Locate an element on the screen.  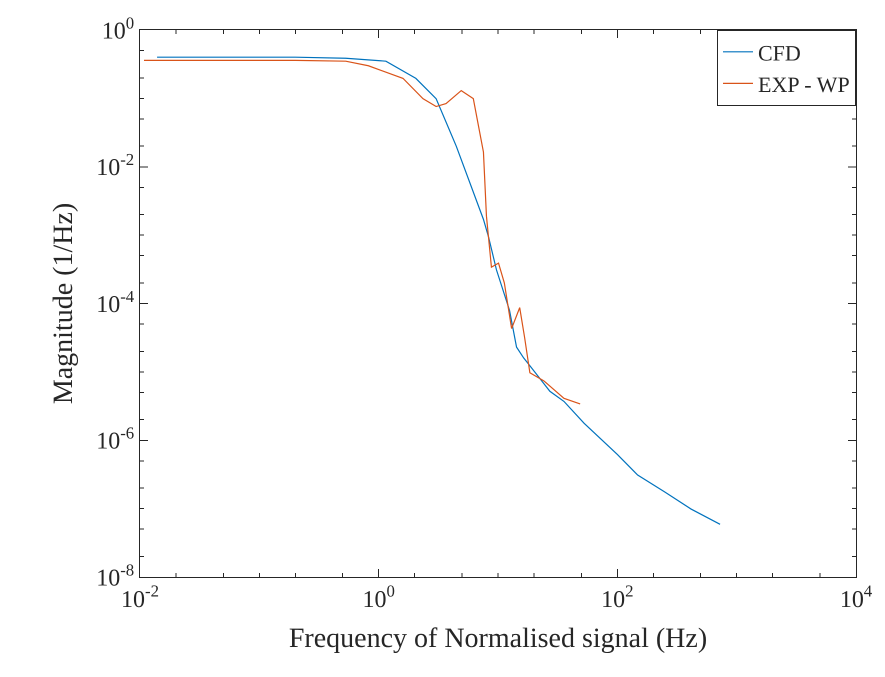
y-tick-label: 10$^{-6}$ is located at coordinates (115, 439).